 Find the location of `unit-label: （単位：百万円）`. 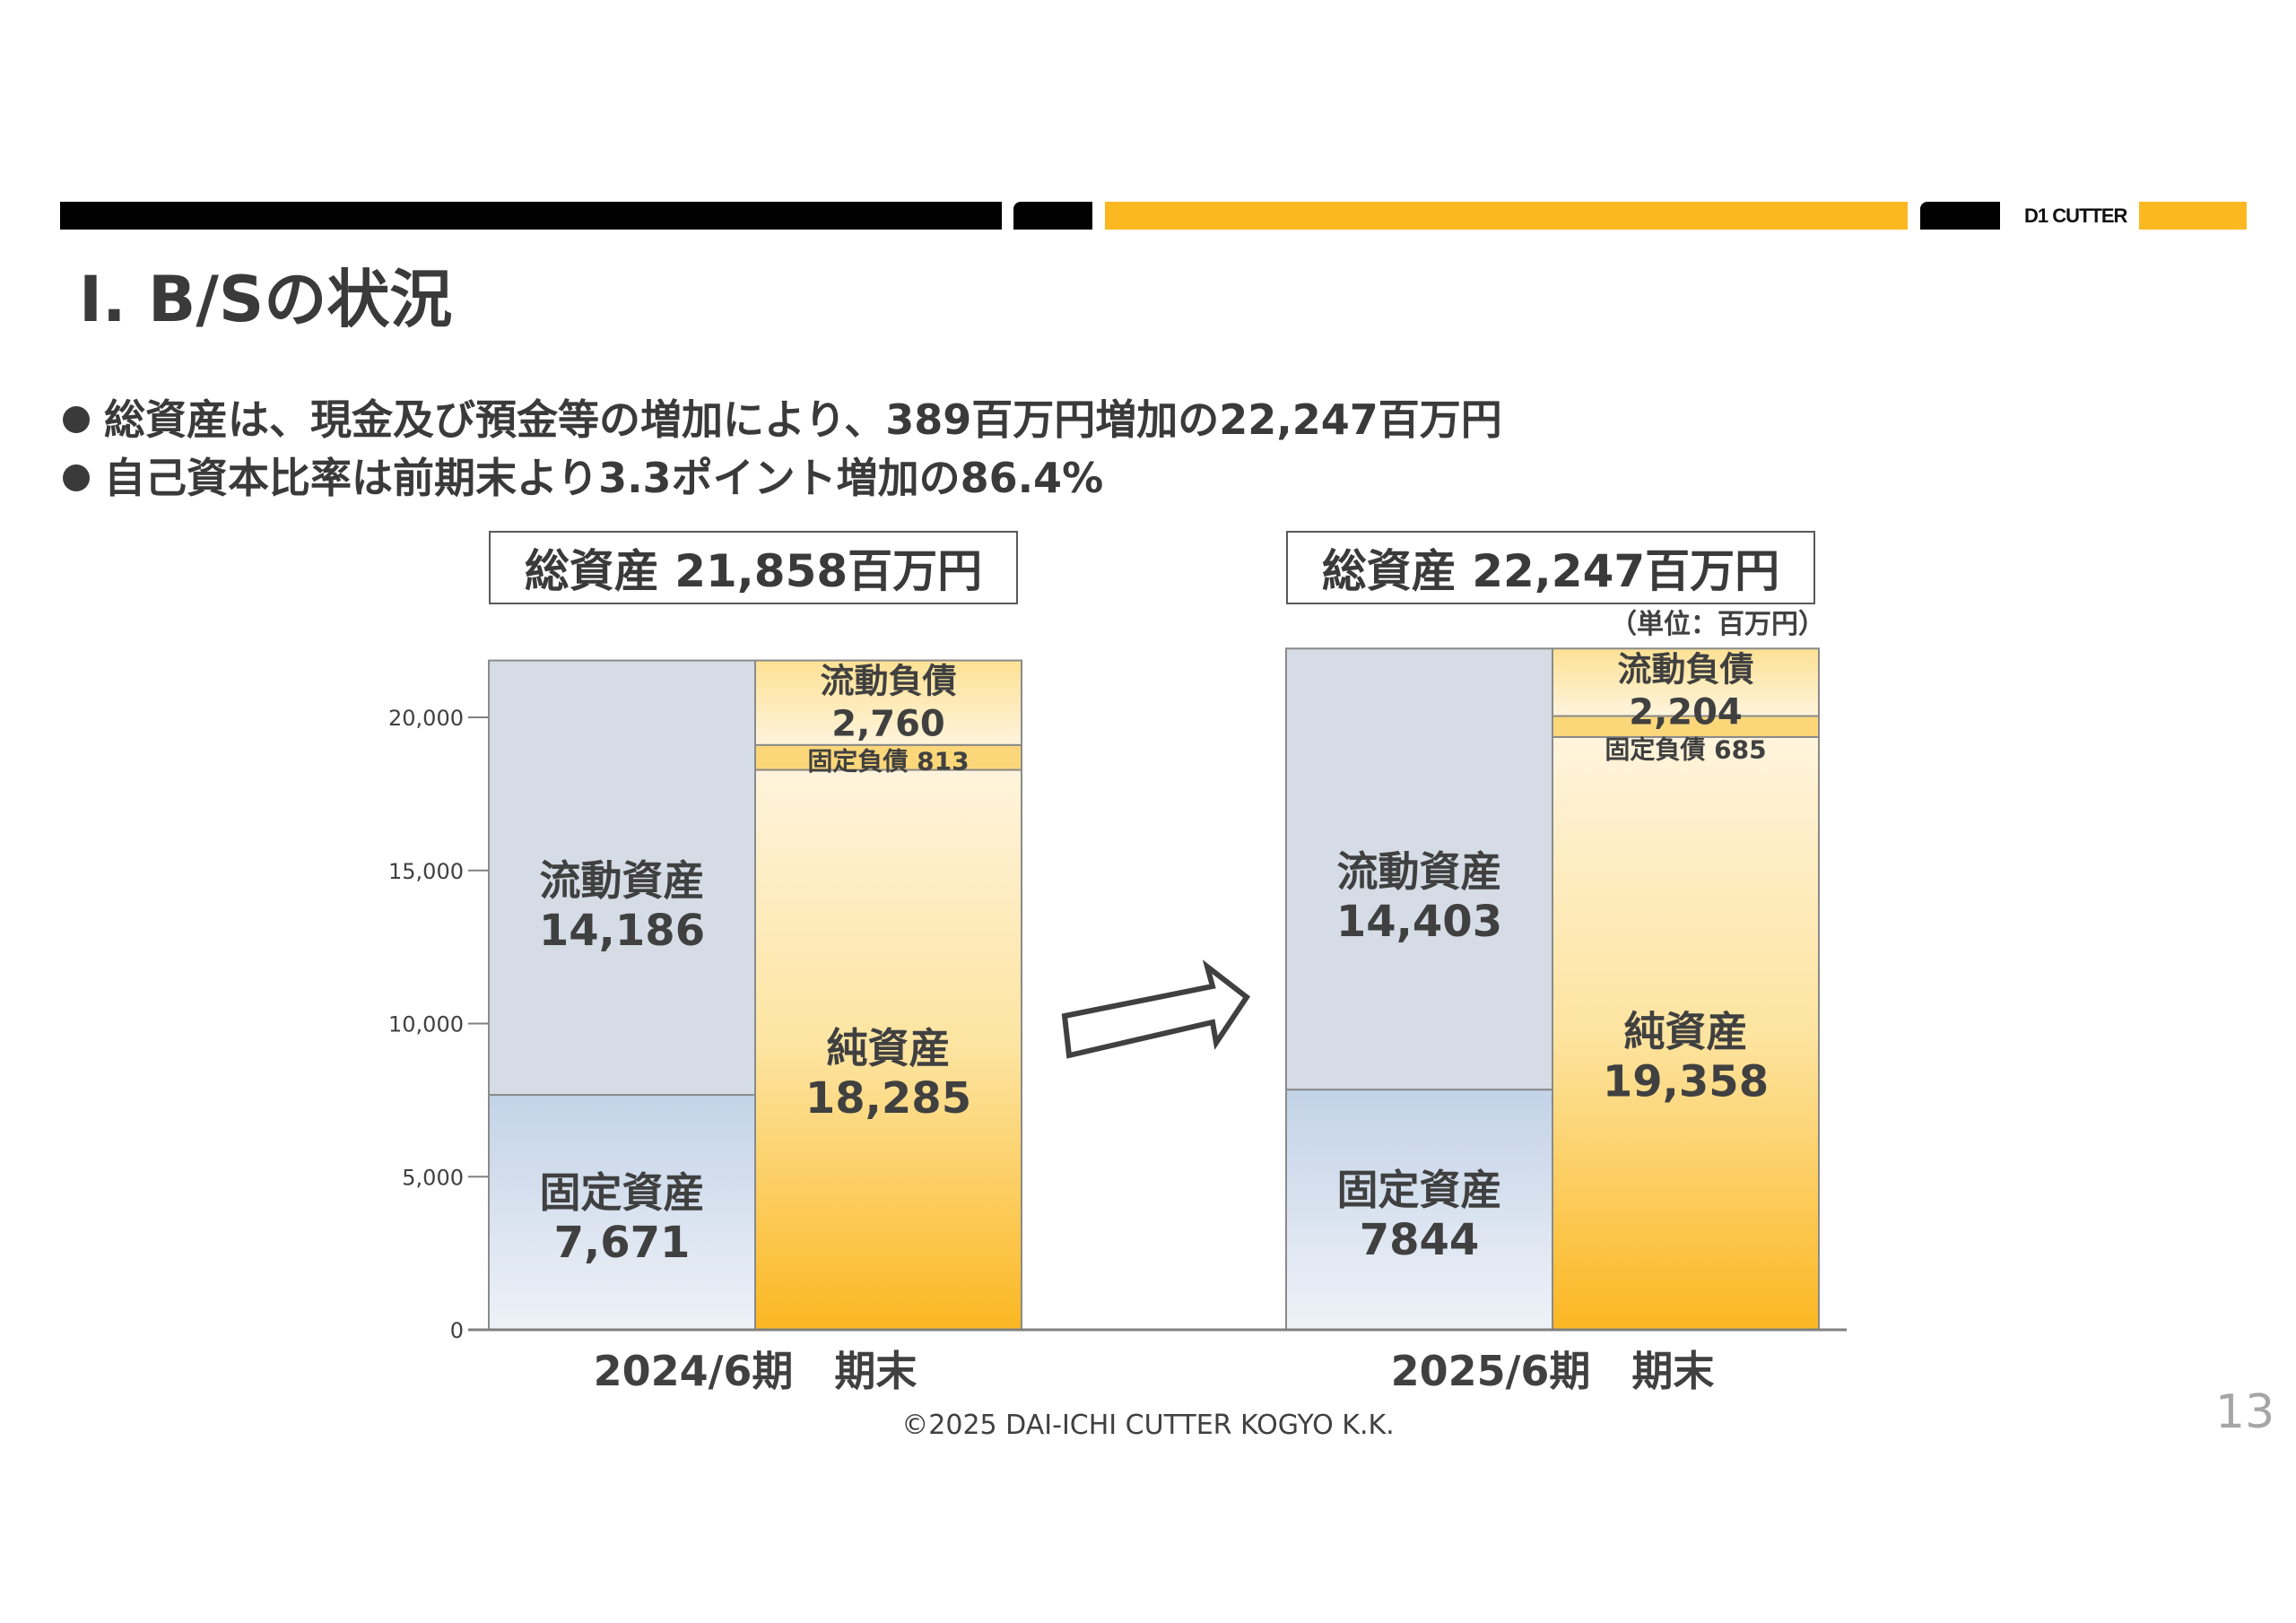

unit-label: （単位：百万円） is located at coordinates (1717, 624).